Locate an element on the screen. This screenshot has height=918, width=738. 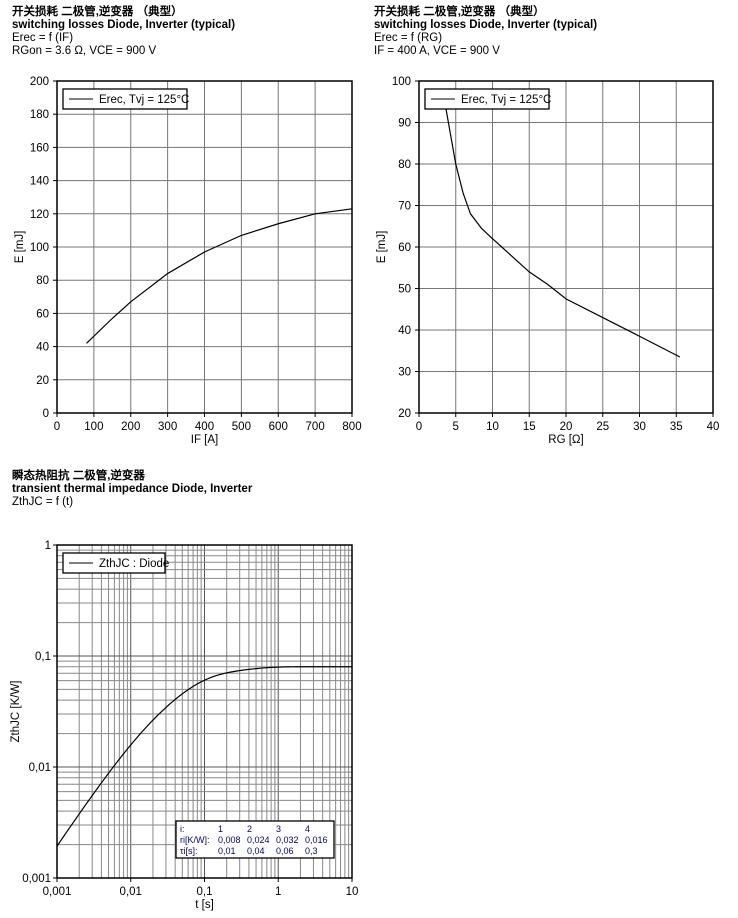
chart1-xtick-label: 0 is located at coordinates (57, 427).